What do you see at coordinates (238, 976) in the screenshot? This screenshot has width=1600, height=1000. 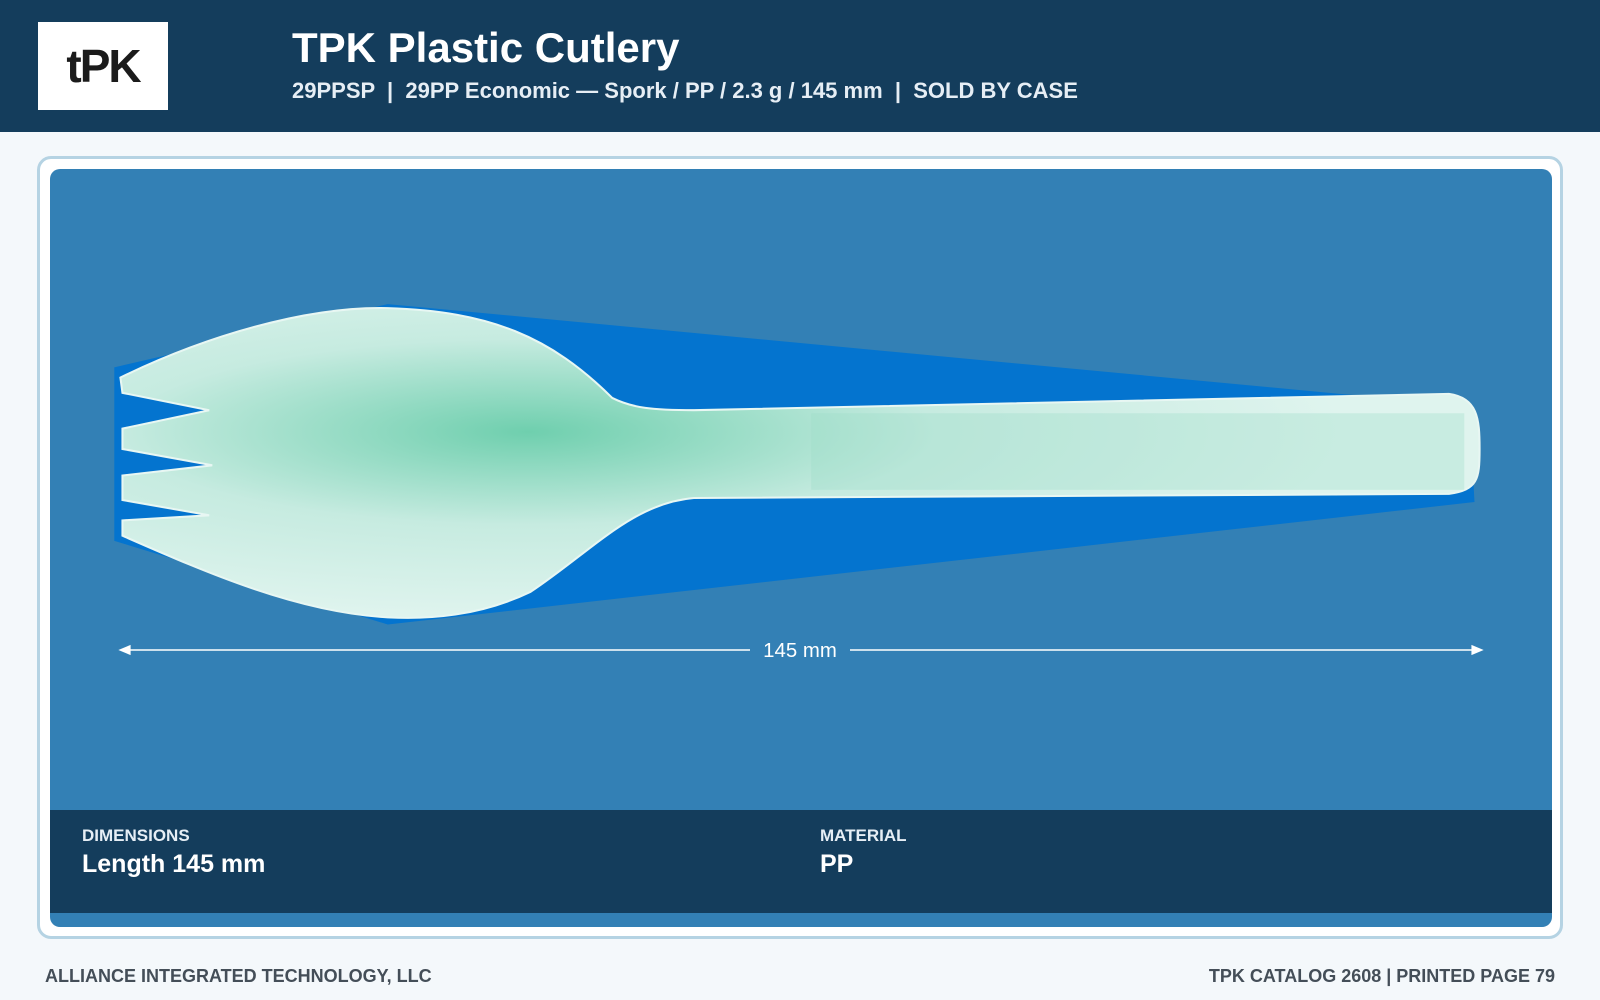 I see `footer-left: ALLIANCE INTEGRATED TECHNOLOGY, LLC` at bounding box center [238, 976].